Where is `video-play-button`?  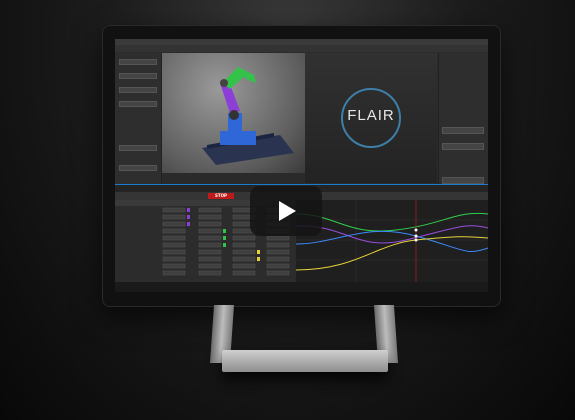 video-play-button is located at coordinates (286, 211).